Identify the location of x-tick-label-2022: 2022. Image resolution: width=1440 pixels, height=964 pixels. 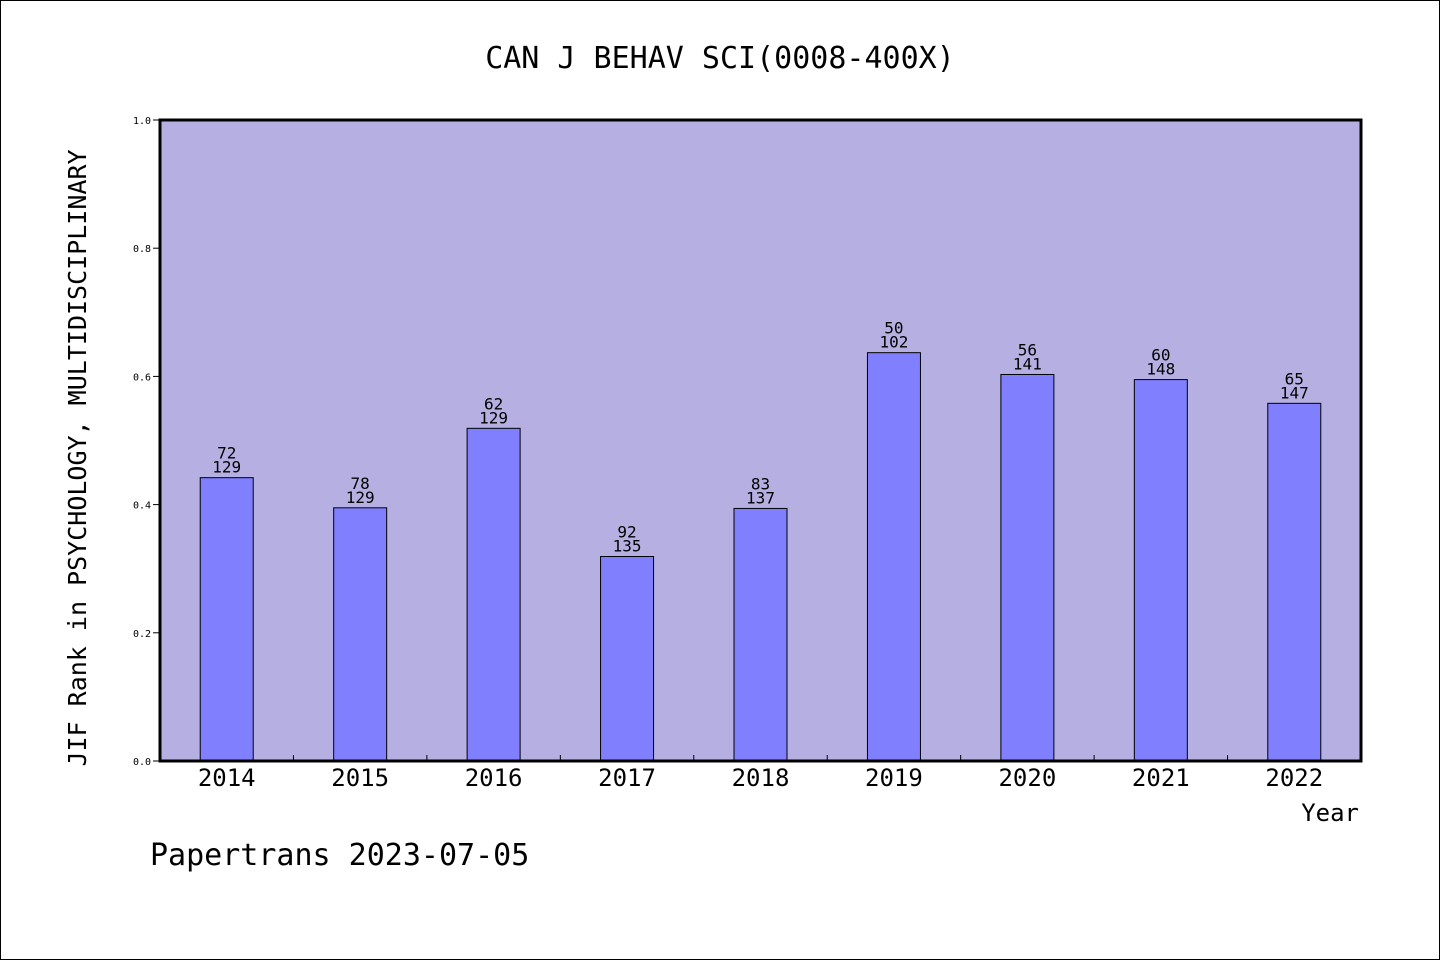
(1294, 778).